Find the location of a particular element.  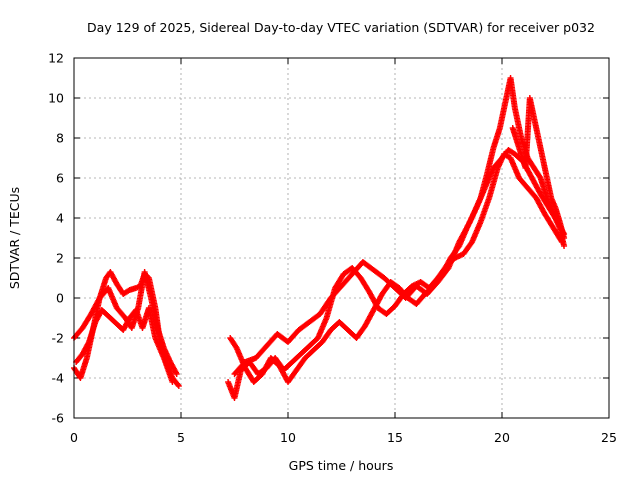

y-tick-label: 4 is located at coordinates (60, 218).